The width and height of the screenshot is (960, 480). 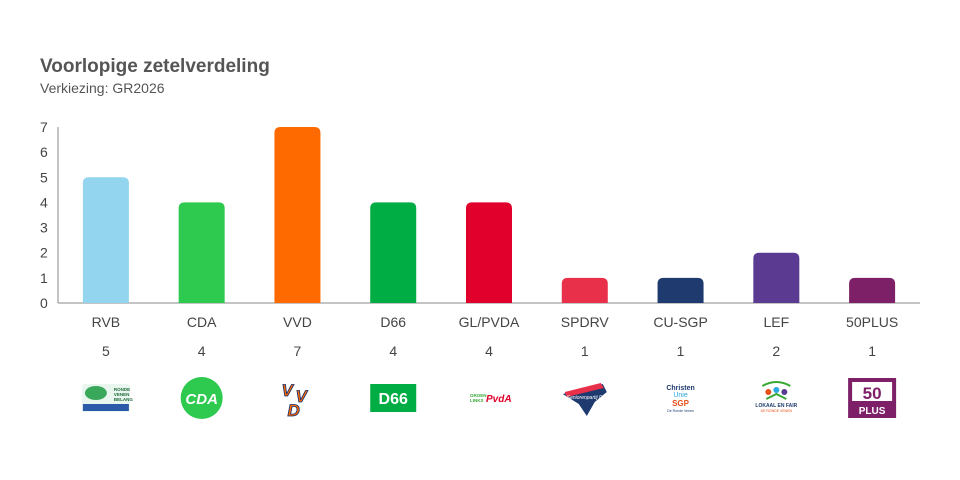 I want to click on svg-text: Seniorenpartij DRV, so click(x=588, y=398).